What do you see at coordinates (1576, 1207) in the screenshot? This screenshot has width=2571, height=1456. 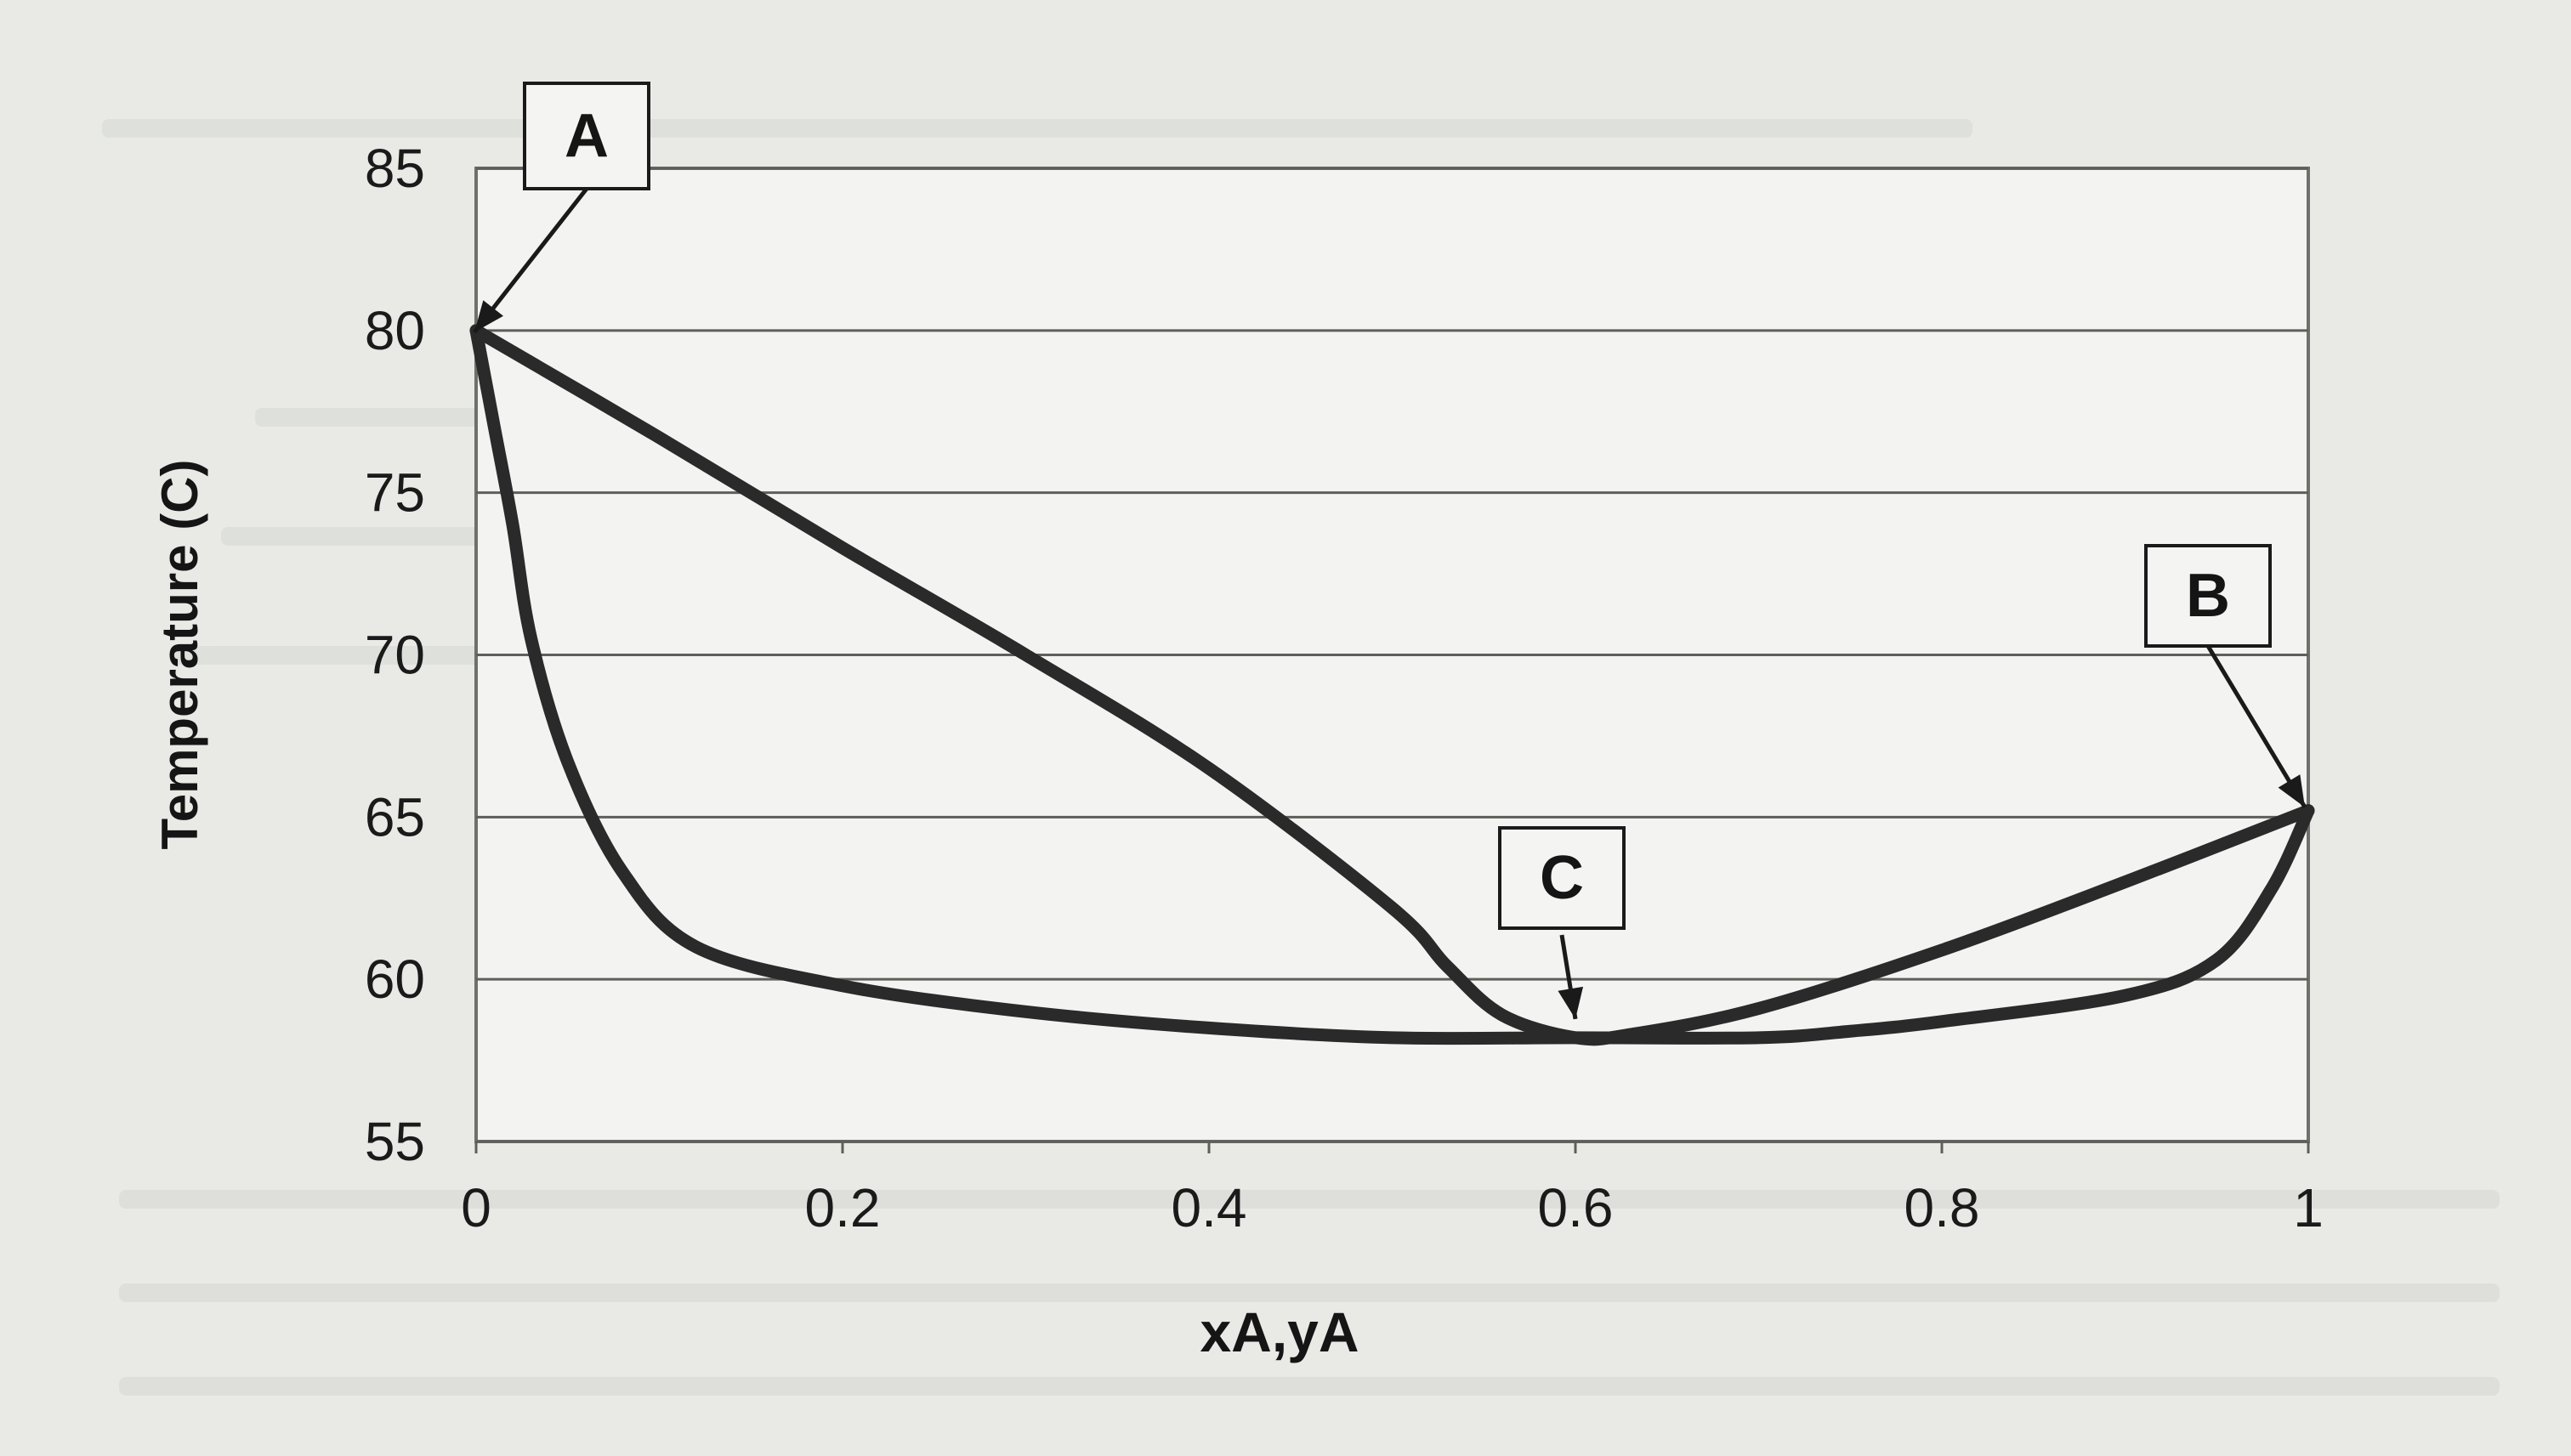 I see `x-tick-label: 0.6` at bounding box center [1576, 1207].